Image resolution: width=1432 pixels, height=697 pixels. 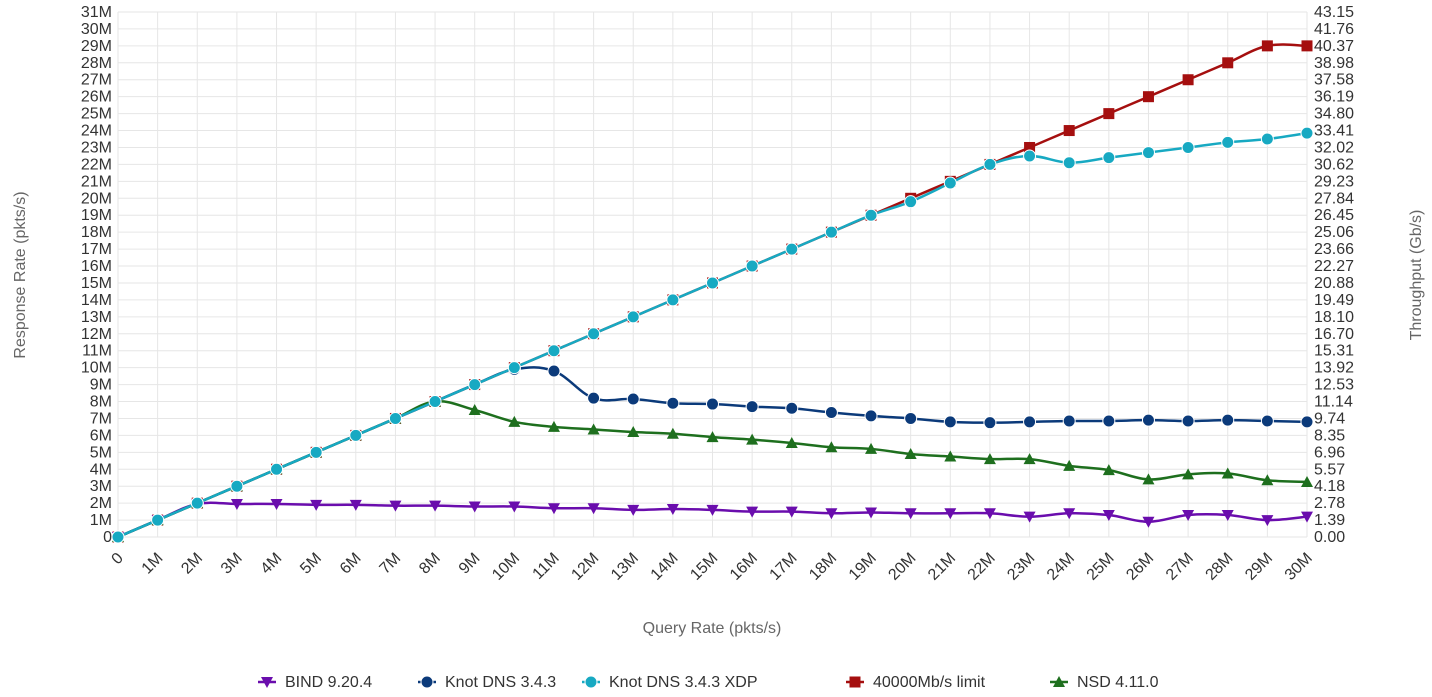 What do you see at coordinates (96, 147) in the screenshot?
I see `y-tick-label: 23M` at bounding box center [96, 147].